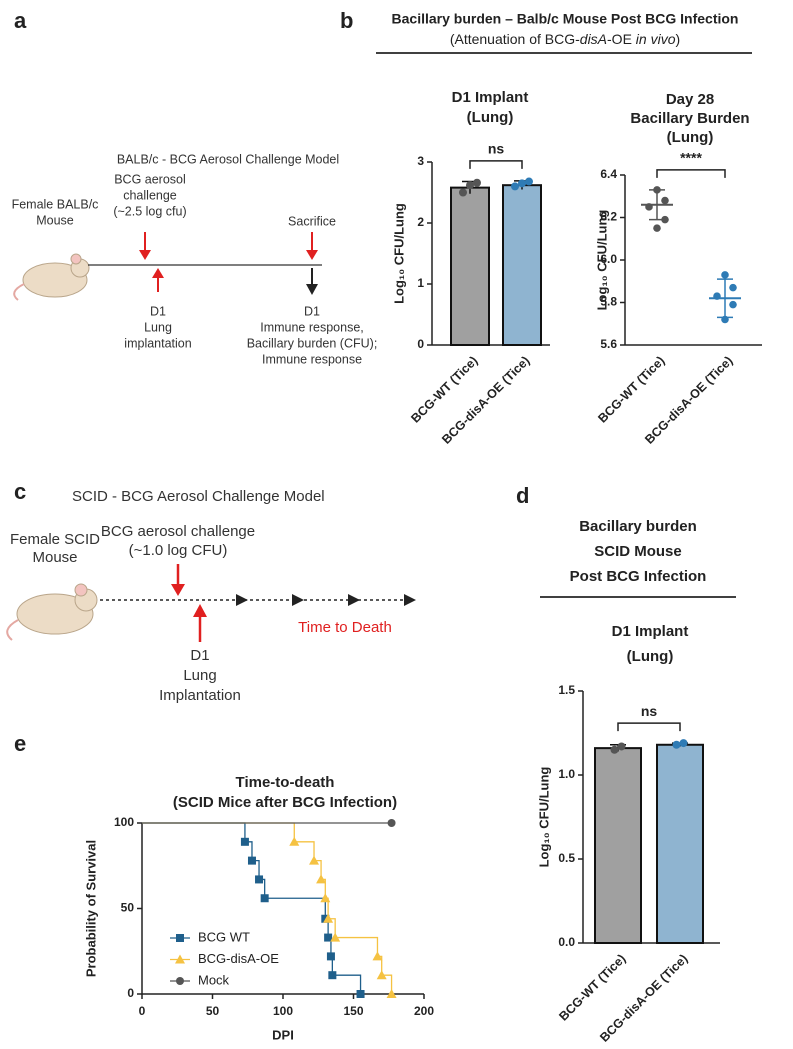 This screenshot has width=793, height=1049. What do you see at coordinates (420, 161) in the screenshot?
I see `y-tick-label: 3` at bounding box center [420, 161].